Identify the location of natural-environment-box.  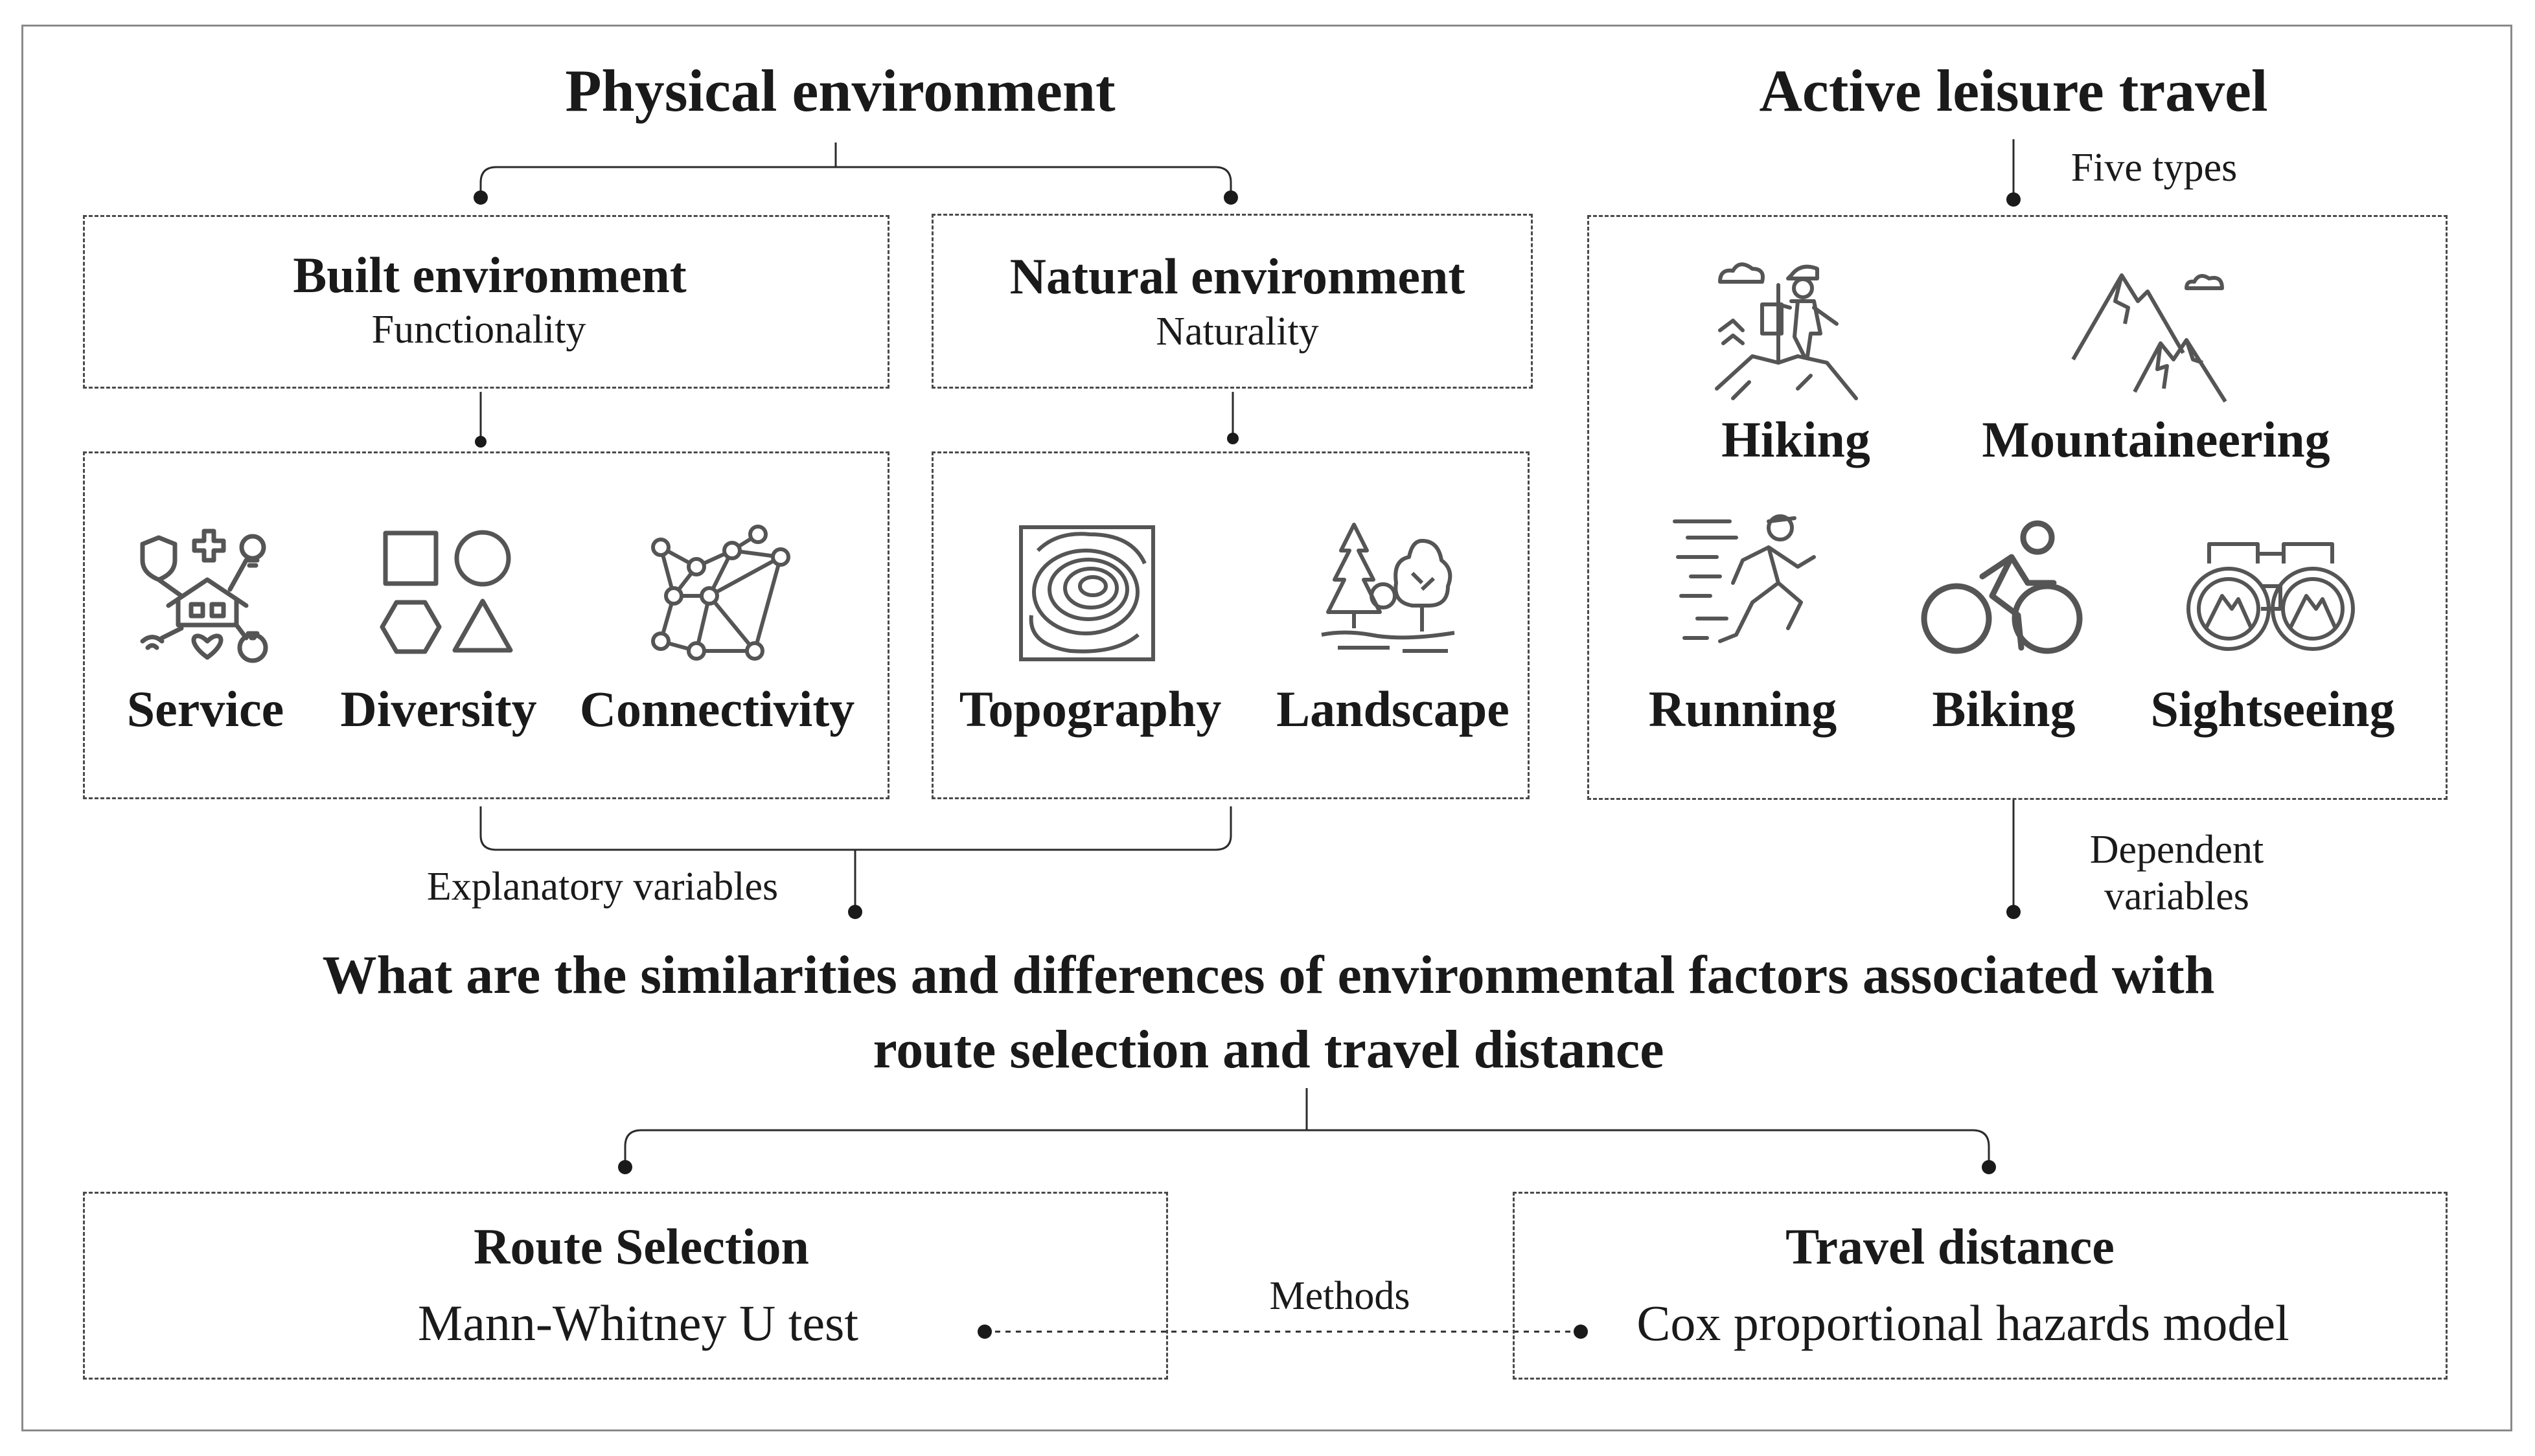
(1233, 301).